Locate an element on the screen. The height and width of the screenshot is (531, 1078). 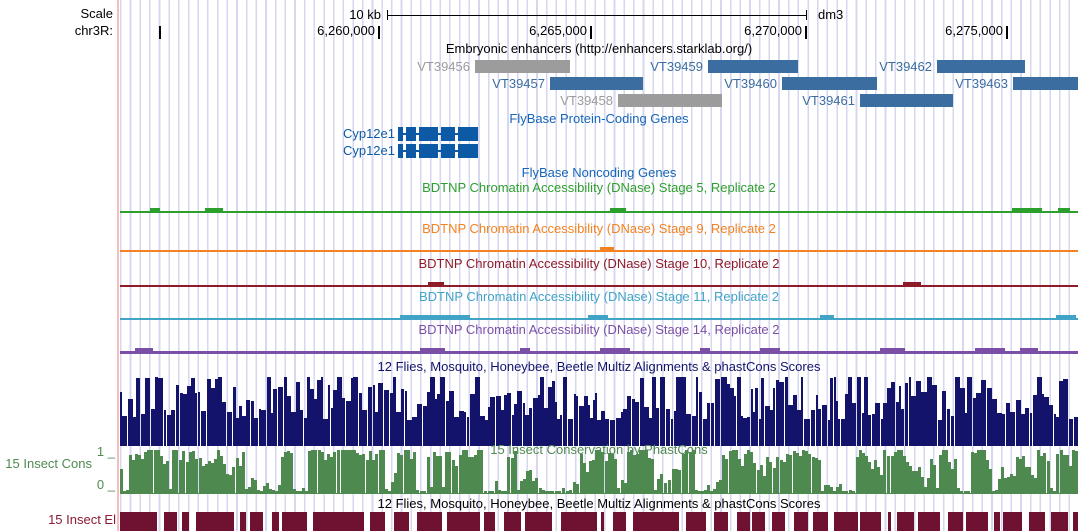
enhancer-item-VT39458 is located at coordinates (670, 100).